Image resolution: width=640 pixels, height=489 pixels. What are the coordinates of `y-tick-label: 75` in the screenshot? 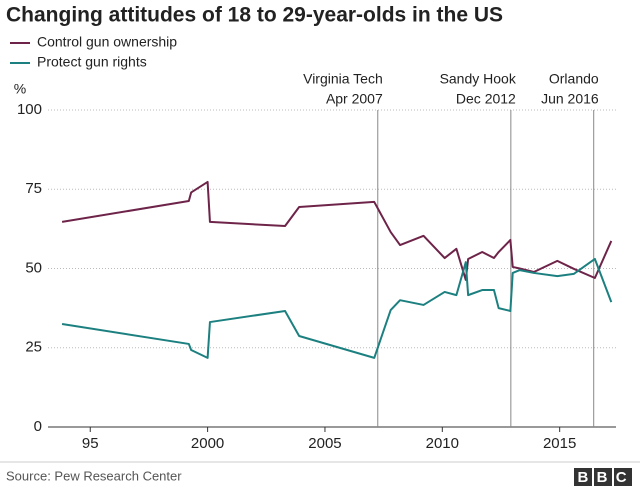 It's located at (33, 188).